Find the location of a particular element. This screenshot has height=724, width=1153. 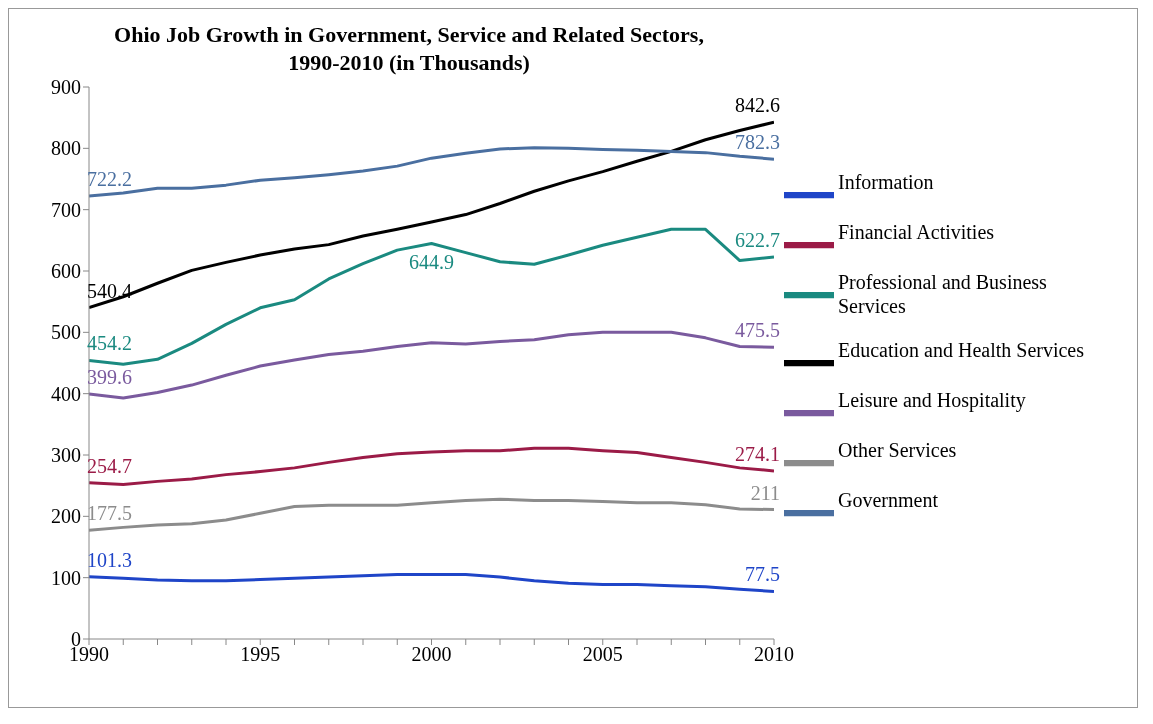

y-tick-label: 600 is located at coordinates (66, 271).